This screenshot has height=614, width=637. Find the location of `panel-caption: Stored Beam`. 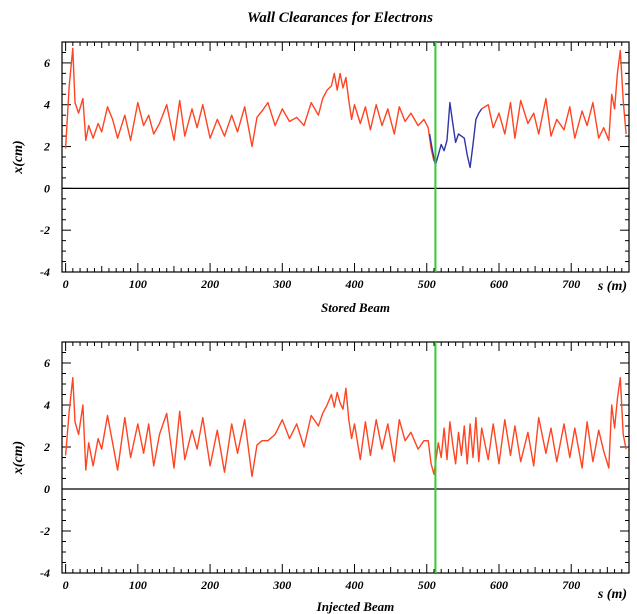

panel-caption: Stored Beam is located at coordinates (355, 307).